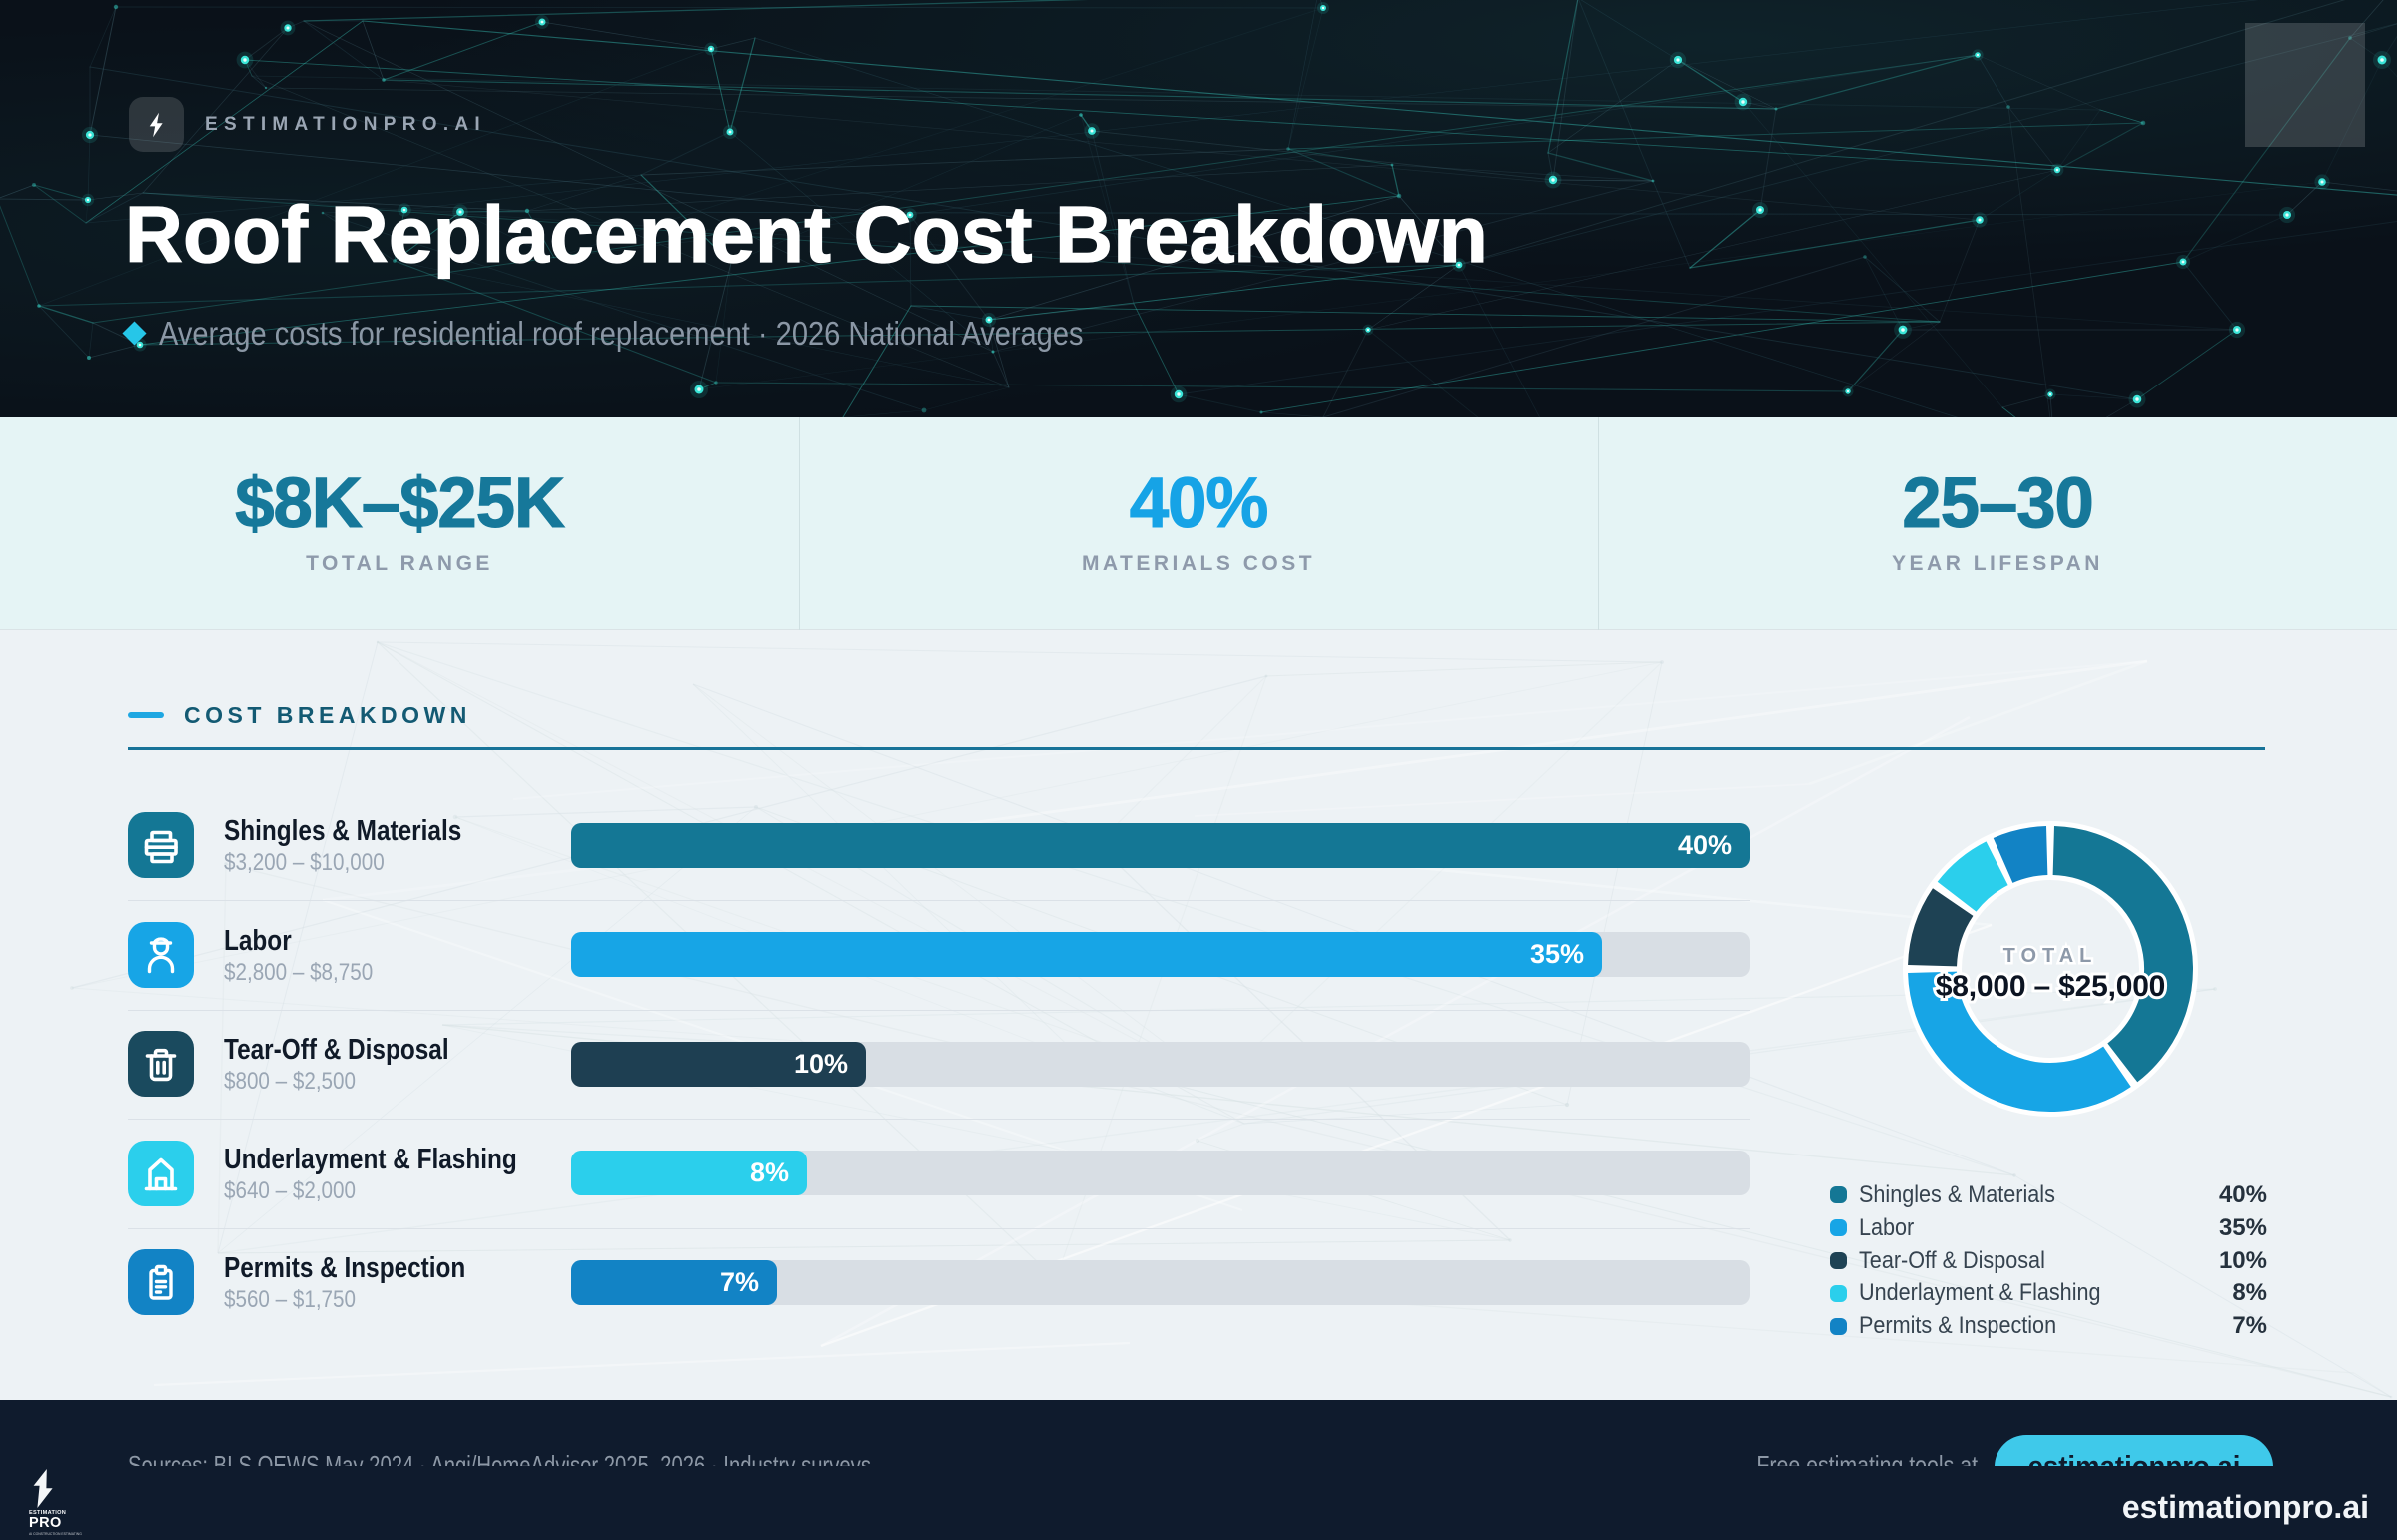 The width and height of the screenshot is (2397, 1540). I want to click on svg-text: TOTAL, so click(2050, 956).